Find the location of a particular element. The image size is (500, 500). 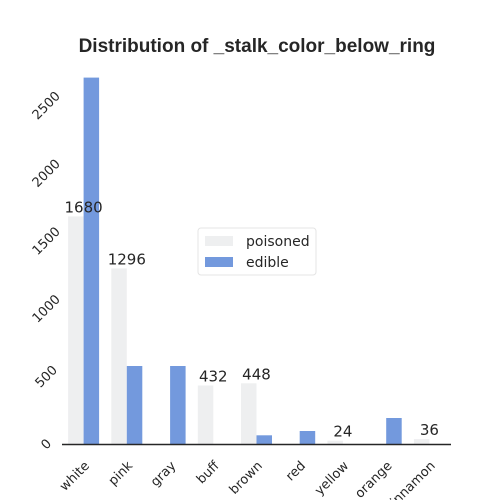

y-tick-1000: 1000 is located at coordinates (47, 309).